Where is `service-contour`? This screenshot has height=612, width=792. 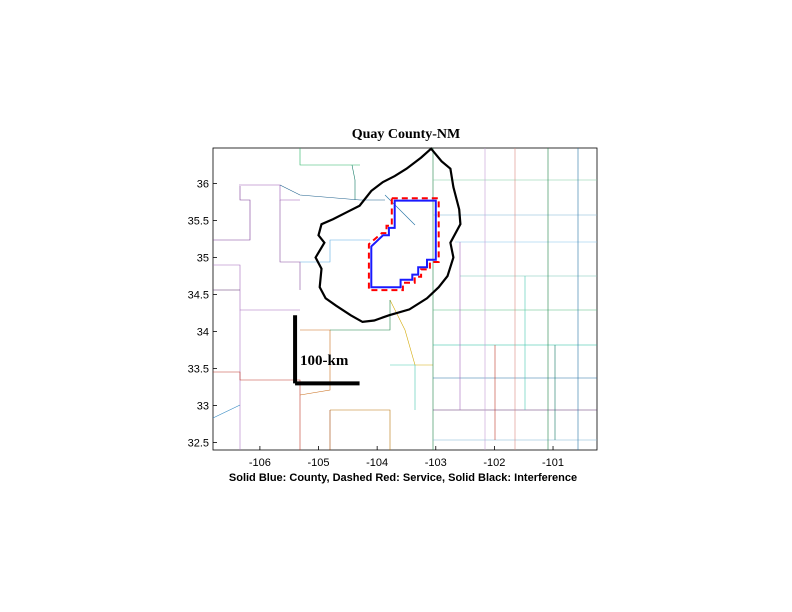
service-contour is located at coordinates (403, 244).